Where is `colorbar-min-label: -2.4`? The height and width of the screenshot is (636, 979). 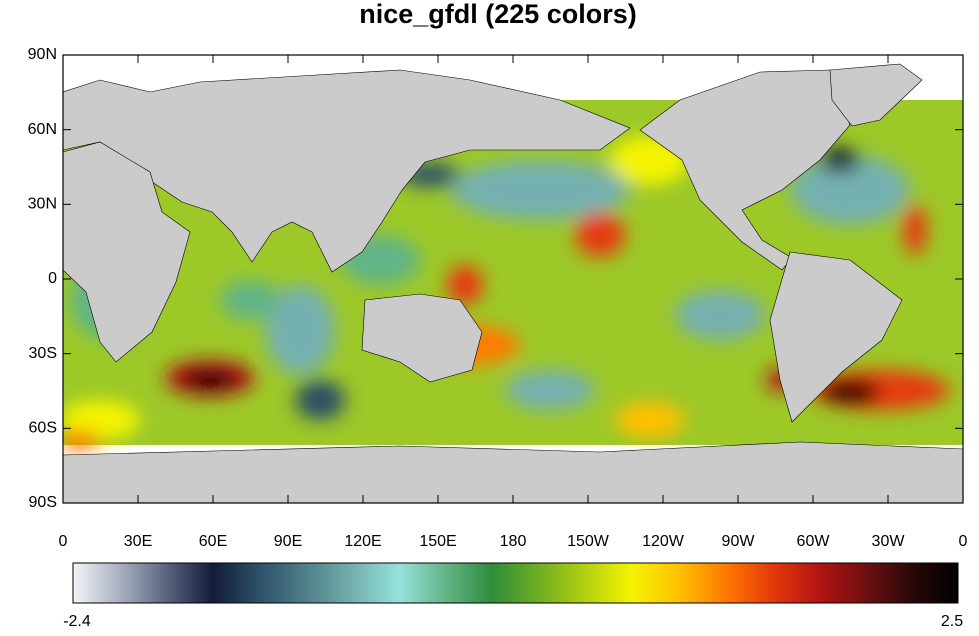 colorbar-min-label: -2.4 is located at coordinates (77, 621).